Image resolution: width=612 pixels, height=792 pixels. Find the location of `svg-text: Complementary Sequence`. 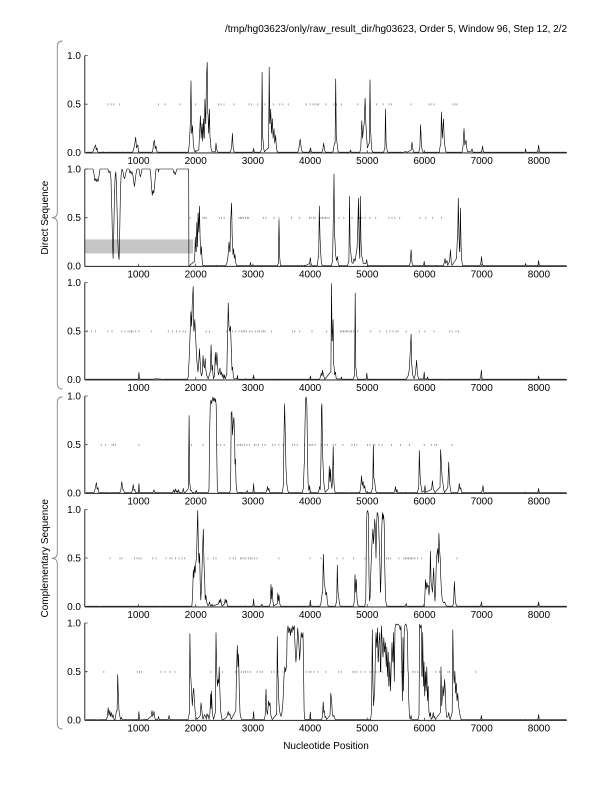

svg-text: Complementary Sequence is located at coordinates (45, 558).